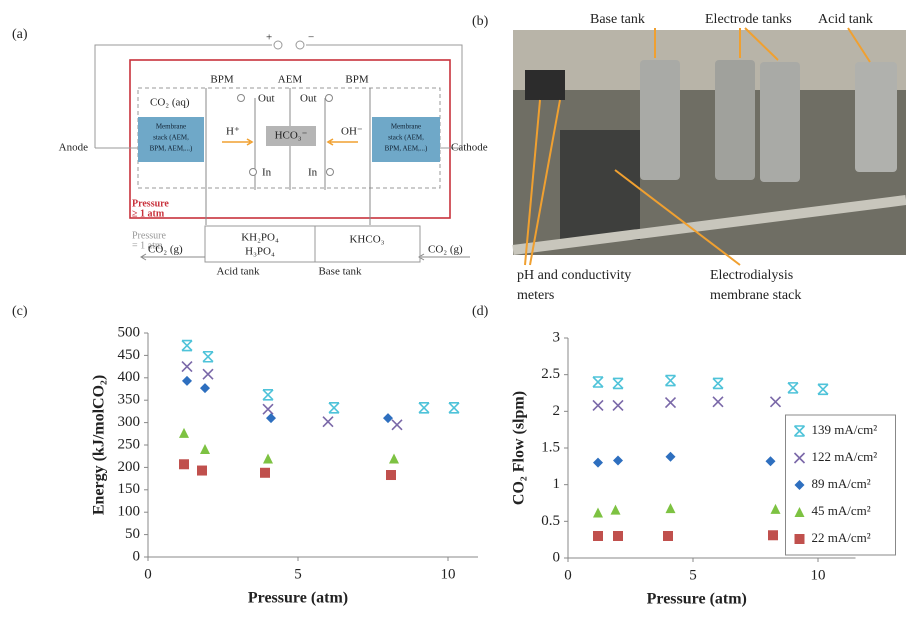  I want to click on label: CO₂ (aq), so click(170, 103).